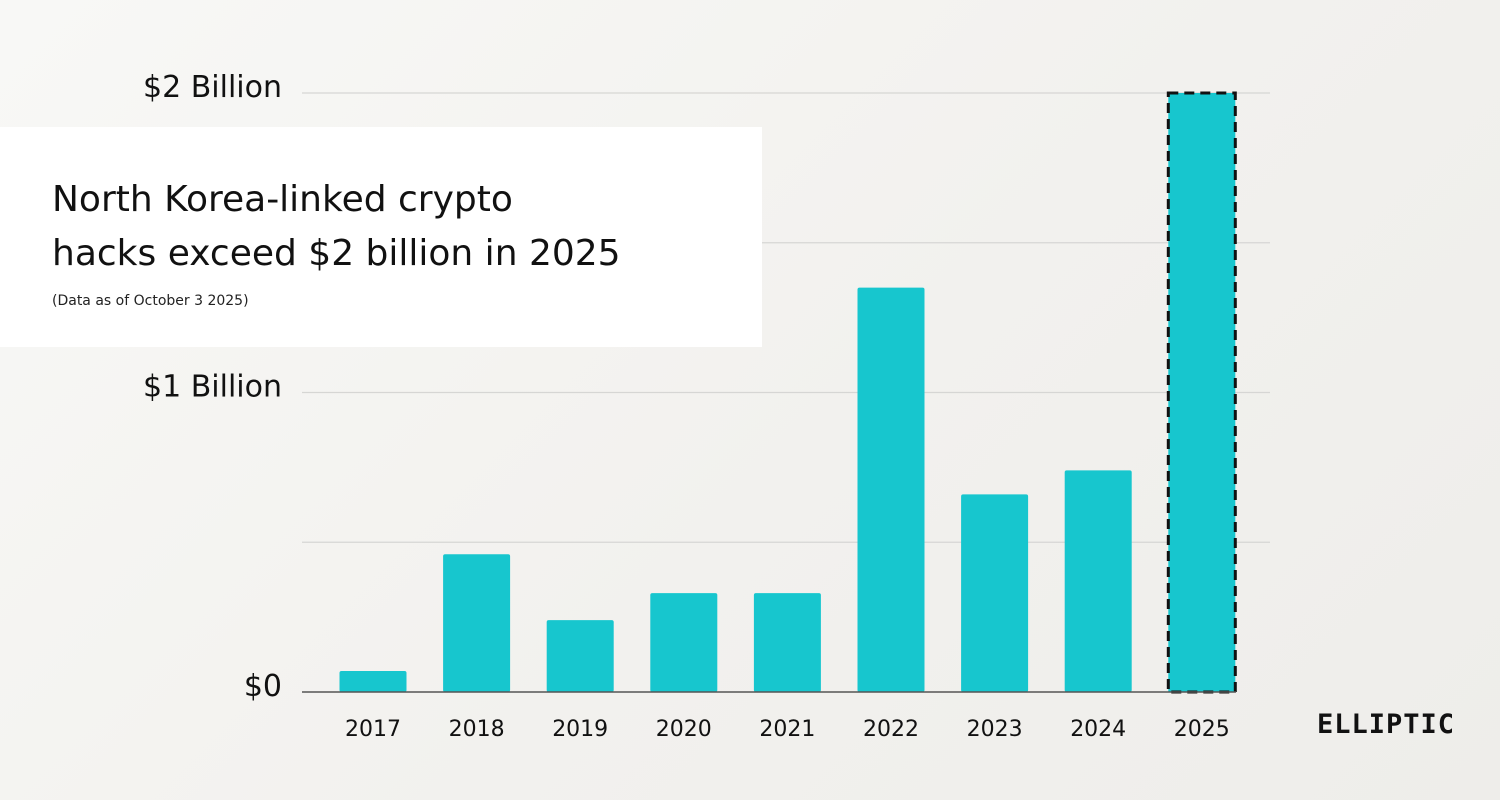 The height and width of the screenshot is (800, 1500). What do you see at coordinates (891, 729) in the screenshot?
I see `x-tick-label: 2022` at bounding box center [891, 729].